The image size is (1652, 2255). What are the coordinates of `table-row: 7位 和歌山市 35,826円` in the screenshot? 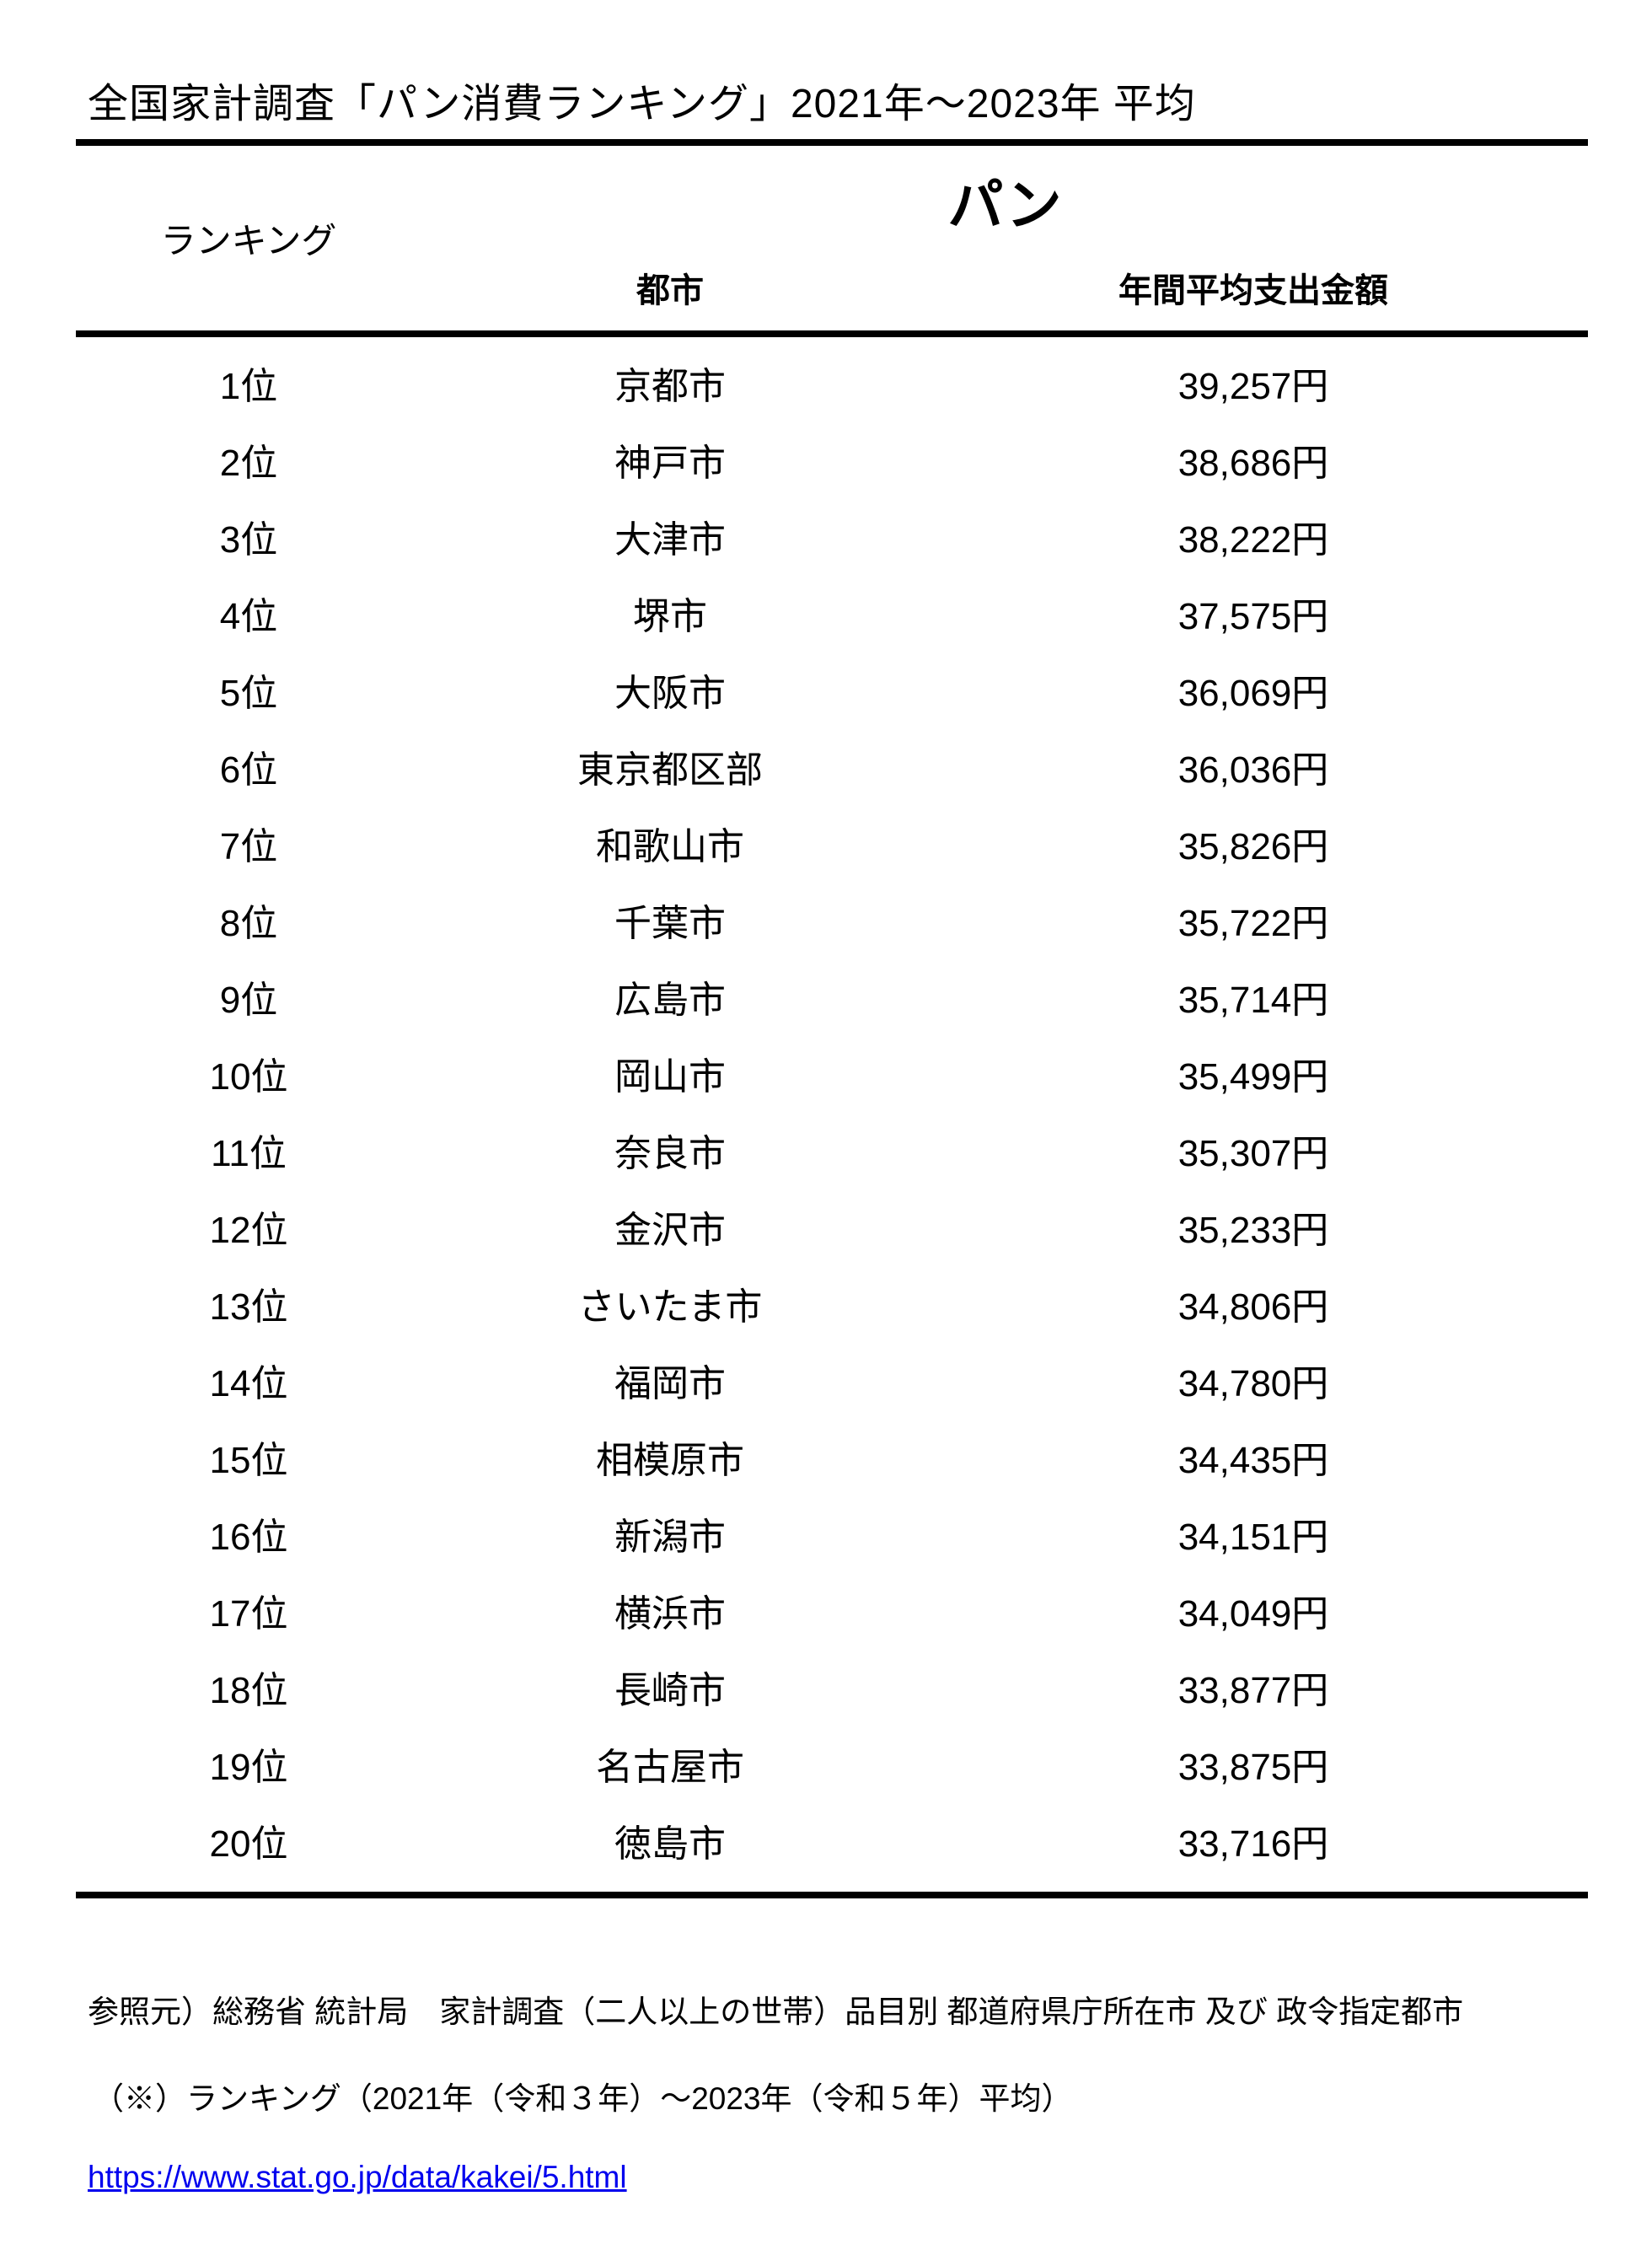 It's located at (832, 843).